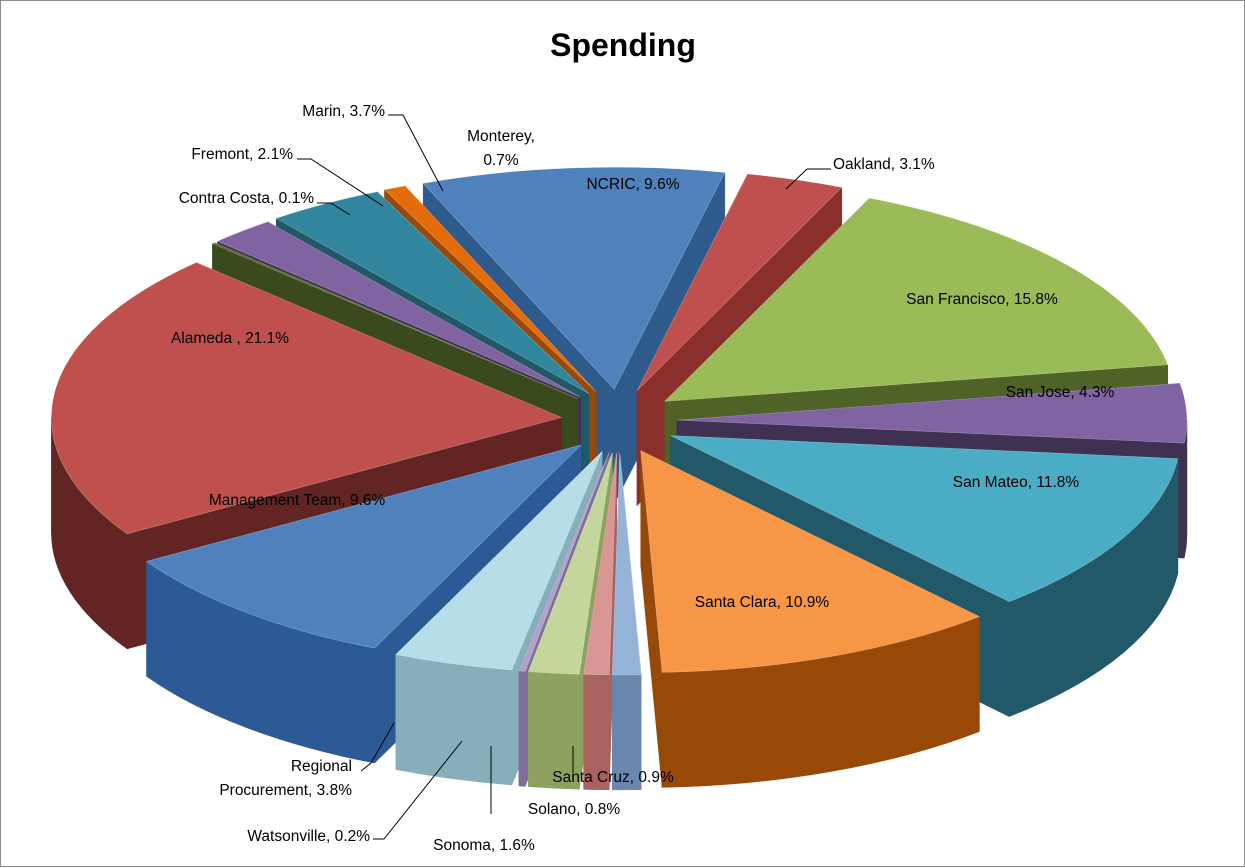 This screenshot has height=868, width=1245. What do you see at coordinates (600, 621) in the screenshot?
I see `pie-slice-solano` at bounding box center [600, 621].